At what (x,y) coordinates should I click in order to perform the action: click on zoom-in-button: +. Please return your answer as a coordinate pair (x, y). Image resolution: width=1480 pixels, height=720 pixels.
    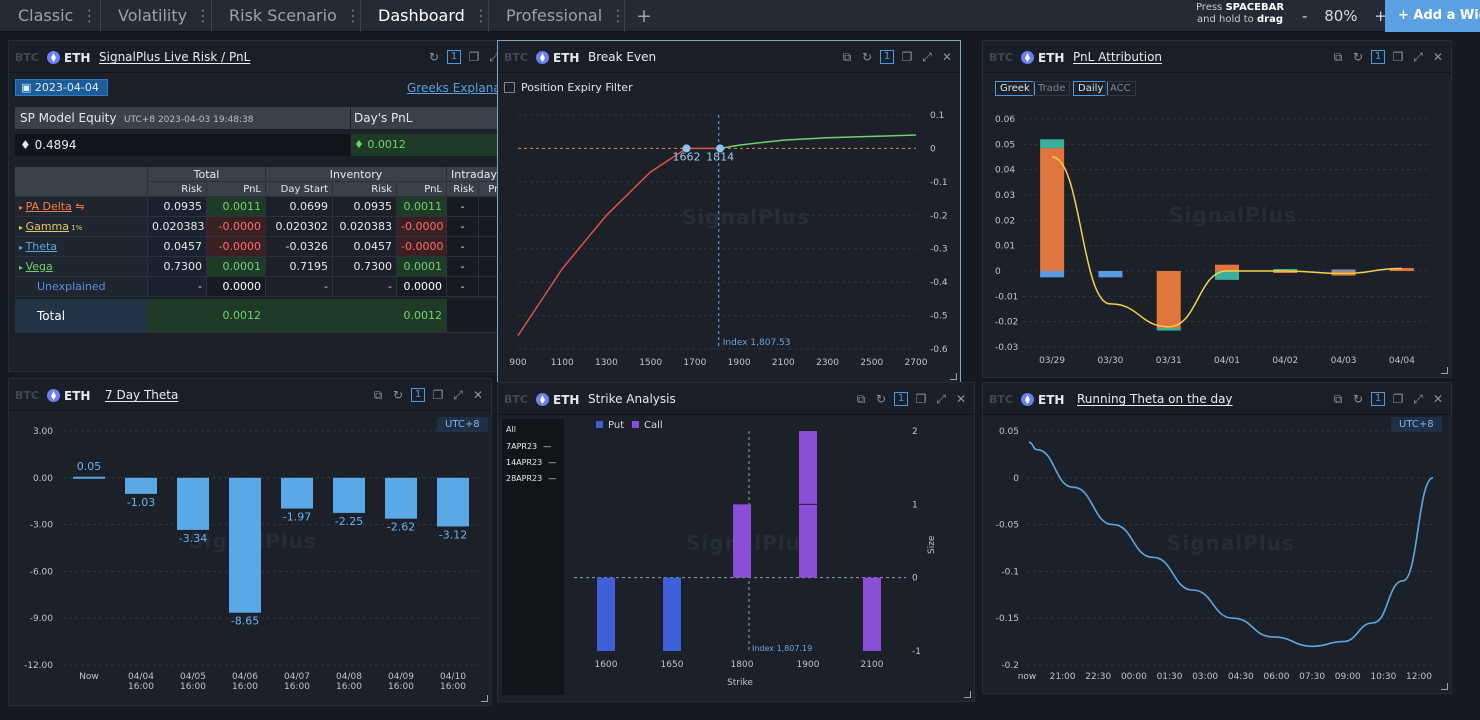
    Looking at the image, I should click on (1380, 16).